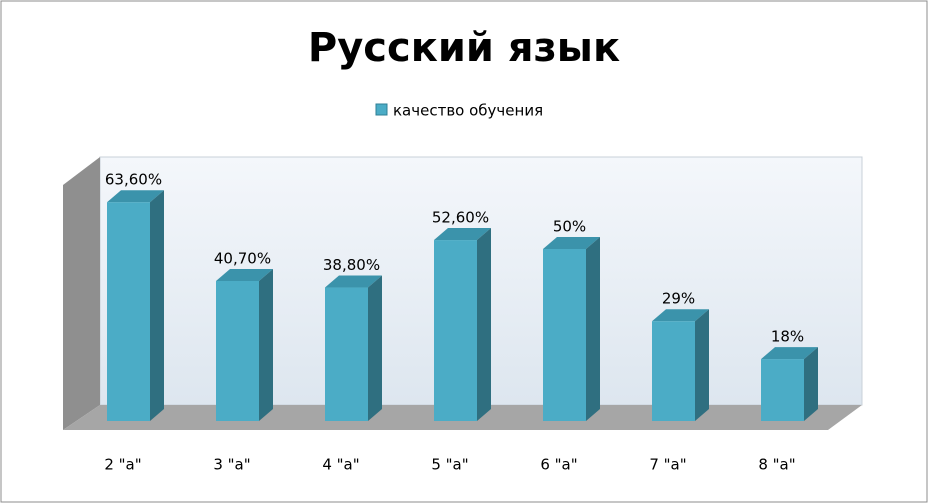  What do you see at coordinates (460, 218) in the screenshot?
I see `value-label: 52,60%` at bounding box center [460, 218].